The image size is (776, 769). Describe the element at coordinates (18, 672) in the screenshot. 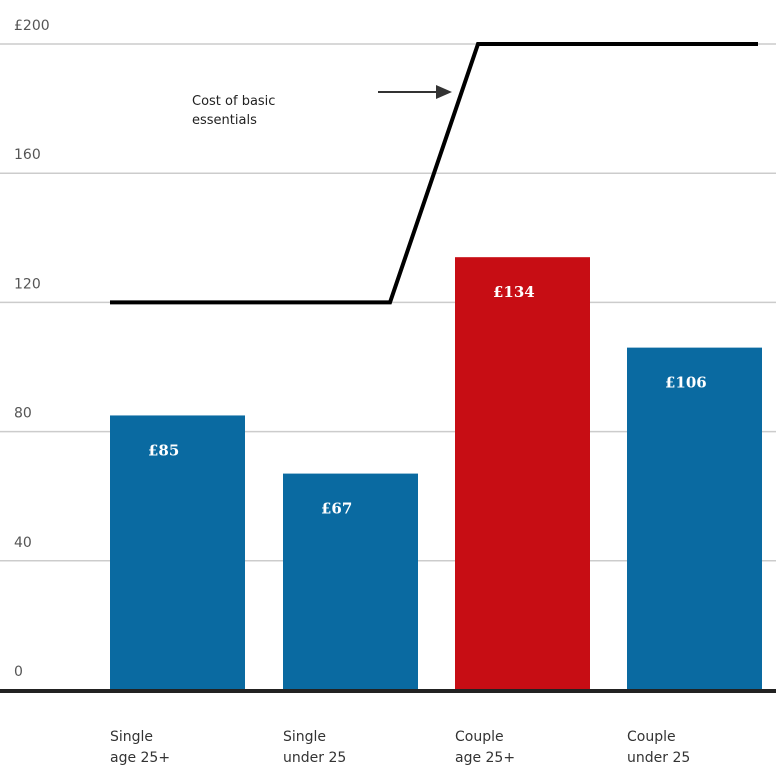

I see `y-tick-label: 0` at that location.